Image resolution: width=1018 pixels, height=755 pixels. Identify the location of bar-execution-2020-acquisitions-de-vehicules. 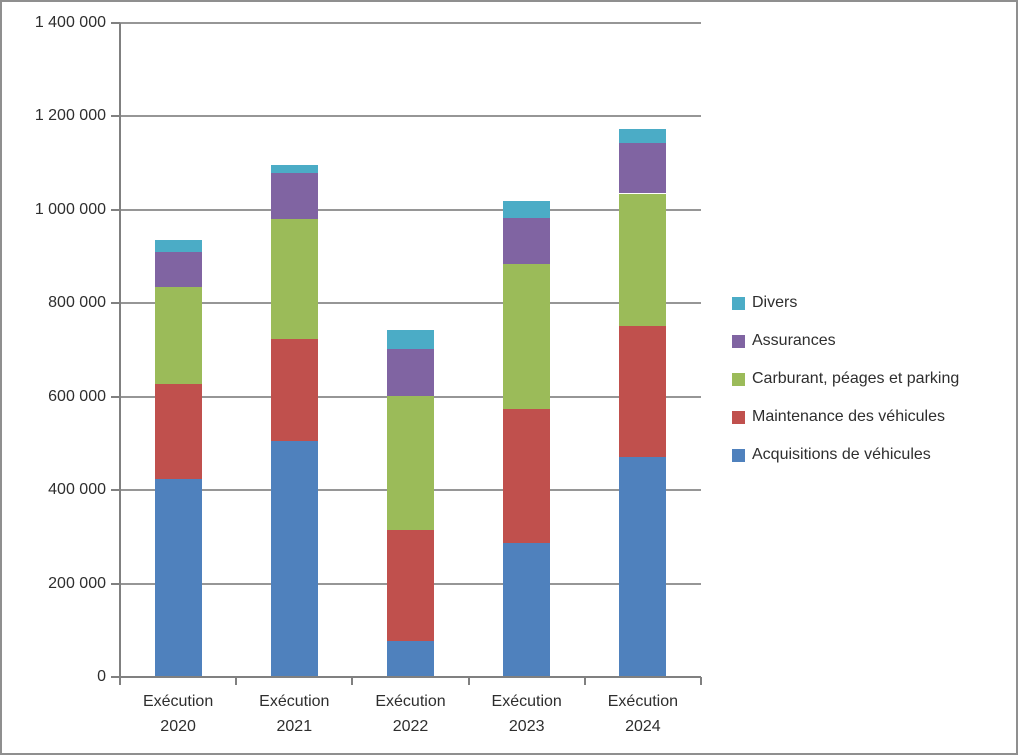
(178, 578).